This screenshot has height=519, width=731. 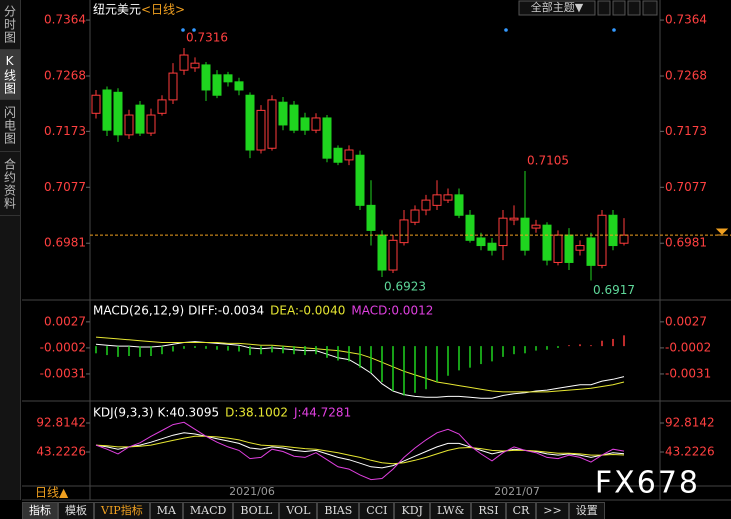 What do you see at coordinates (208, 510) in the screenshot?
I see `toolbar-tab: MACD` at bounding box center [208, 510].